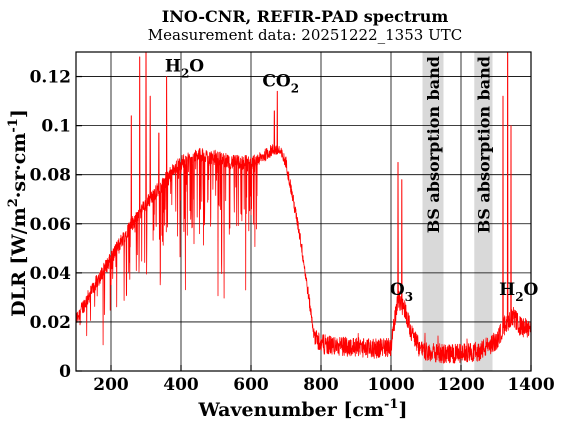 The height and width of the screenshot is (430, 567). I want to click on x-axis-label-text: Wavenumber [cm, so click(291, 410).